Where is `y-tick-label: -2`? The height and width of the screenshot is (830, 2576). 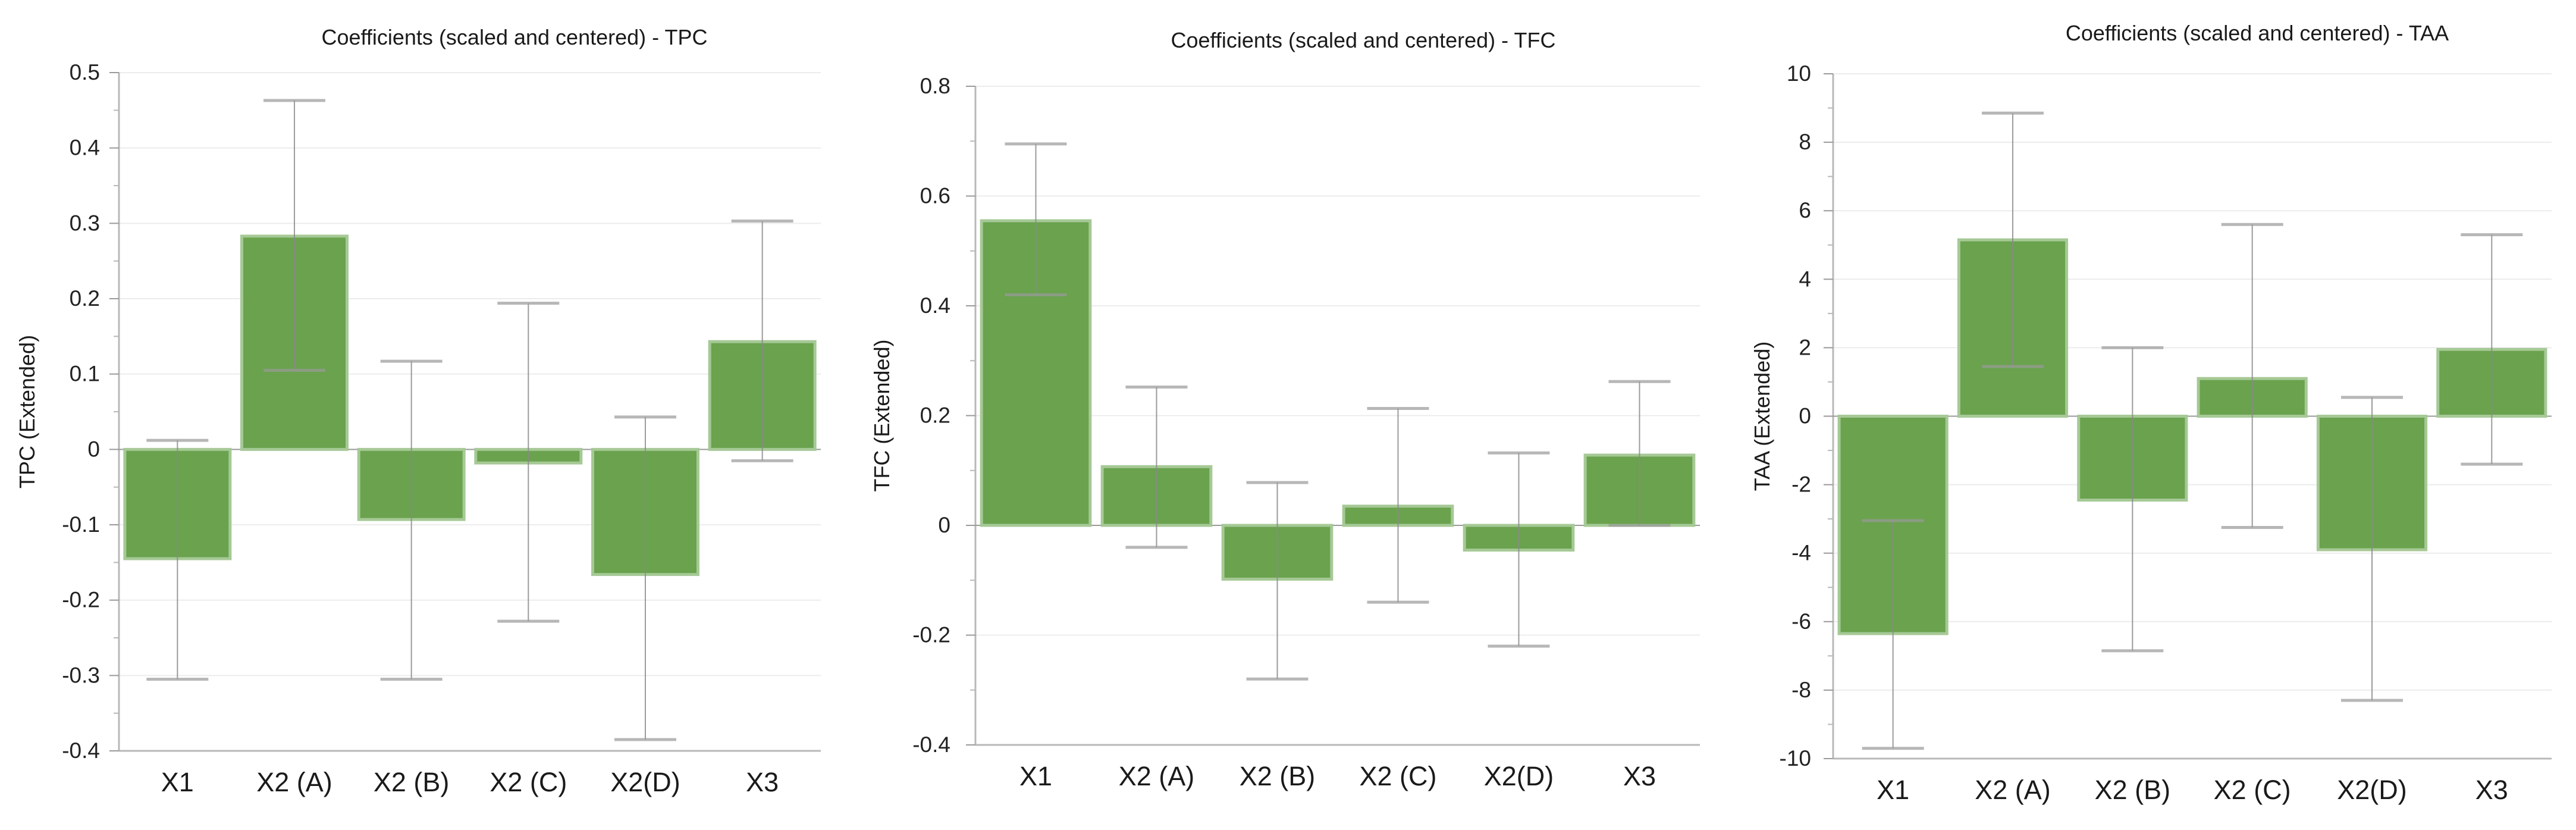
y-tick-label: -2 is located at coordinates (1801, 484).